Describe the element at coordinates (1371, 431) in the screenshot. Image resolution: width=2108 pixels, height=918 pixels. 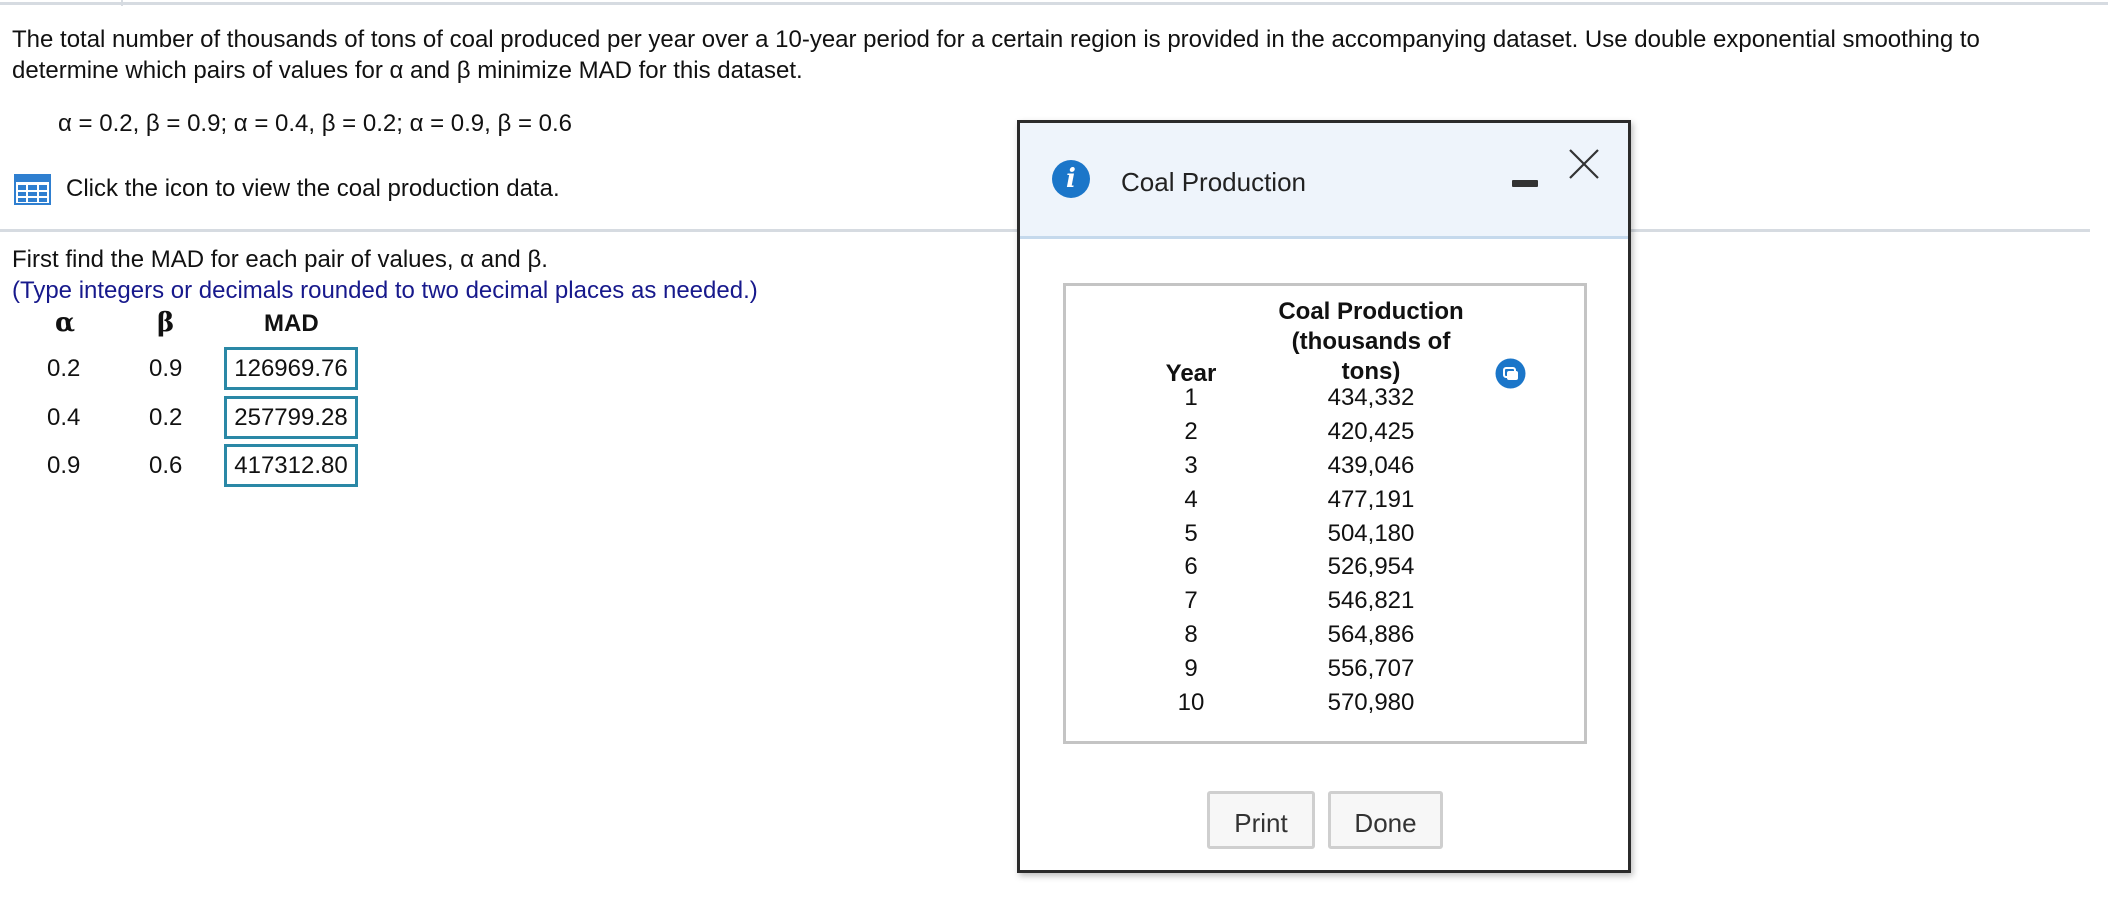
I see `production-cell: 420,425` at that location.